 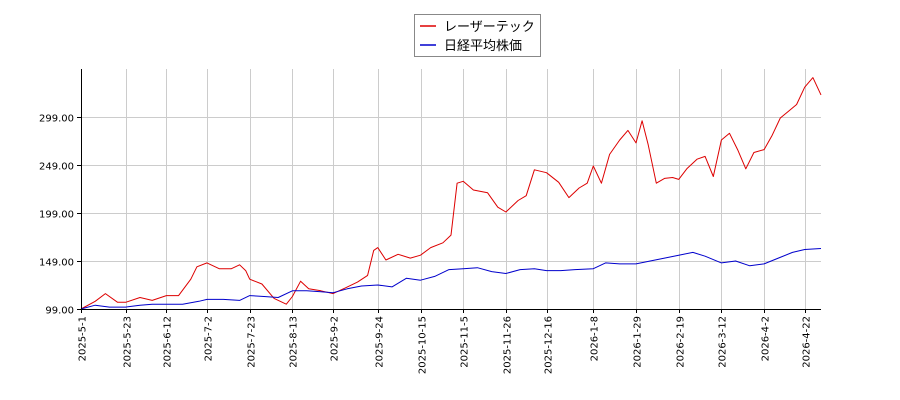 What do you see at coordinates (423, 345) in the screenshot?
I see `x-tick-label: 2025-10-15` at bounding box center [423, 345].